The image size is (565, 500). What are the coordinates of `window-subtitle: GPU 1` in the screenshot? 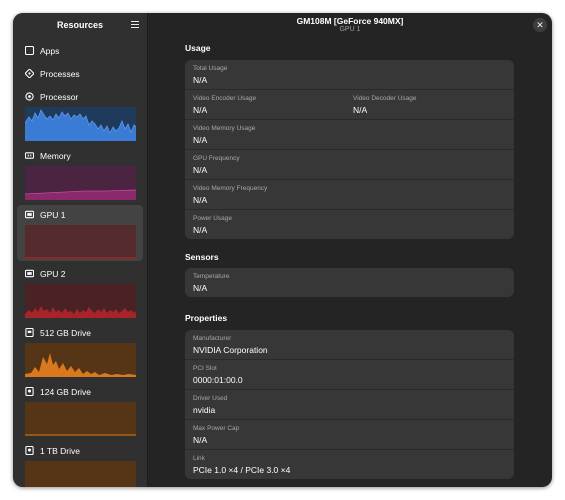 It's located at (350, 29).